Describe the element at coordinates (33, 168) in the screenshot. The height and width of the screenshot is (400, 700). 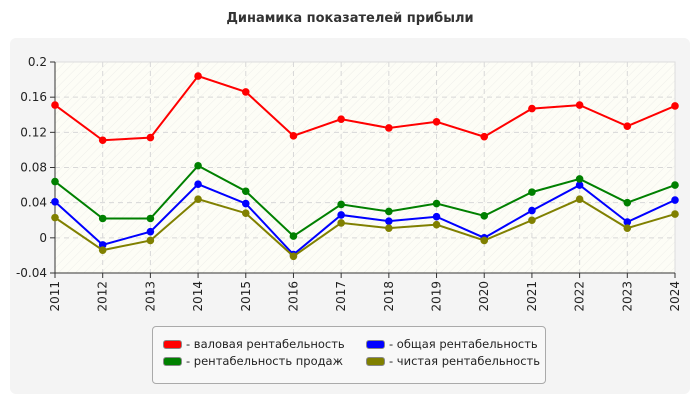
I see `y-tick-label: 0.08` at that location.